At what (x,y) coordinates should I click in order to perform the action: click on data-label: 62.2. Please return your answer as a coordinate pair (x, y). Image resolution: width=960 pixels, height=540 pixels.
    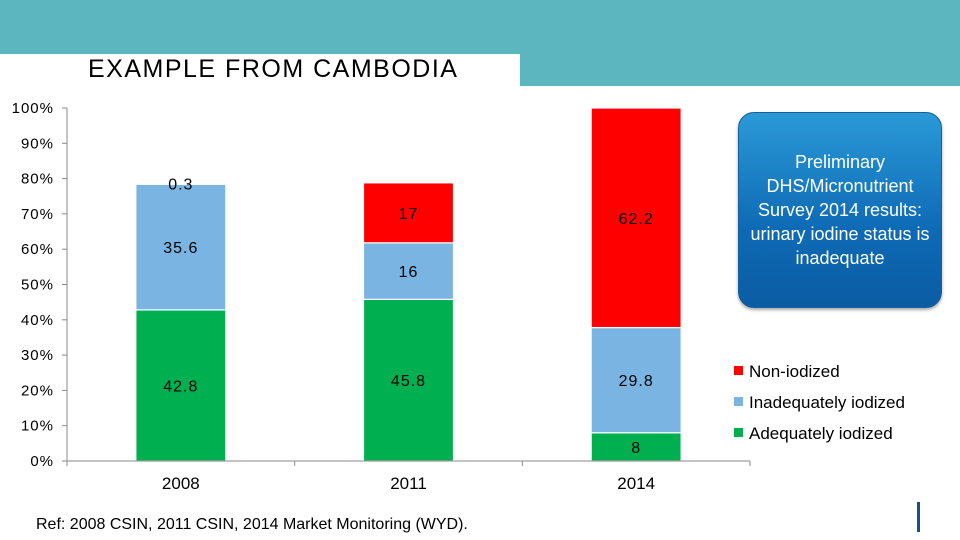
    Looking at the image, I should click on (636, 219).